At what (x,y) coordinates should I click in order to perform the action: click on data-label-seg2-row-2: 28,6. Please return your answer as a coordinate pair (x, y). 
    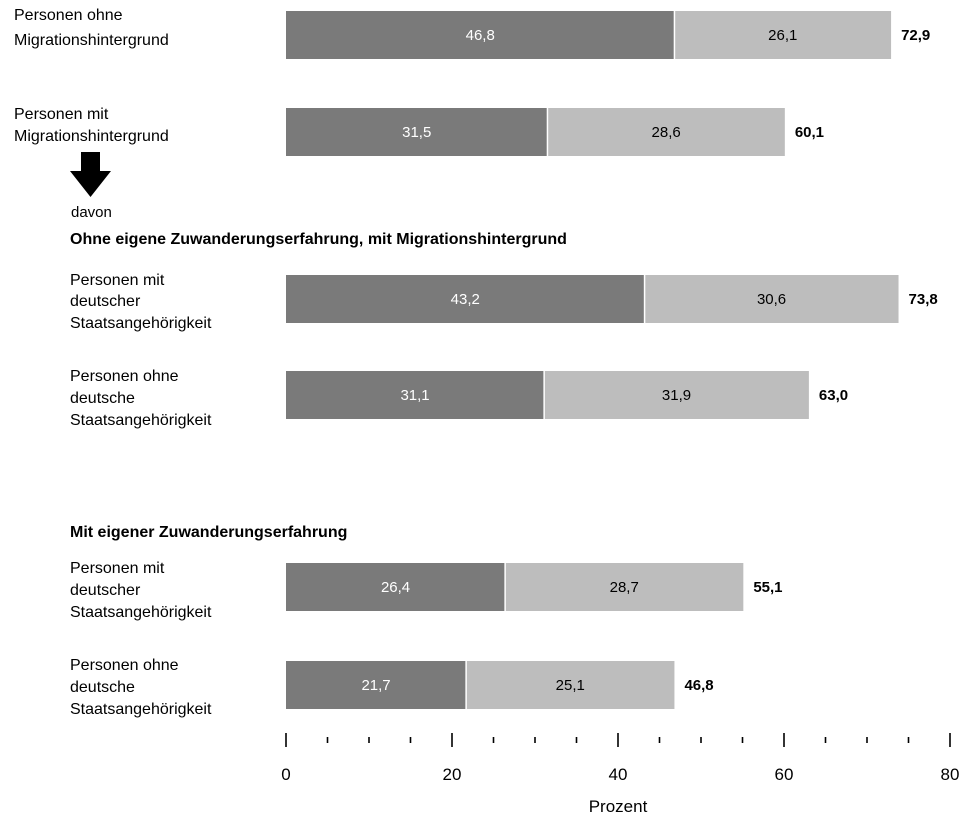
    Looking at the image, I should click on (666, 132).